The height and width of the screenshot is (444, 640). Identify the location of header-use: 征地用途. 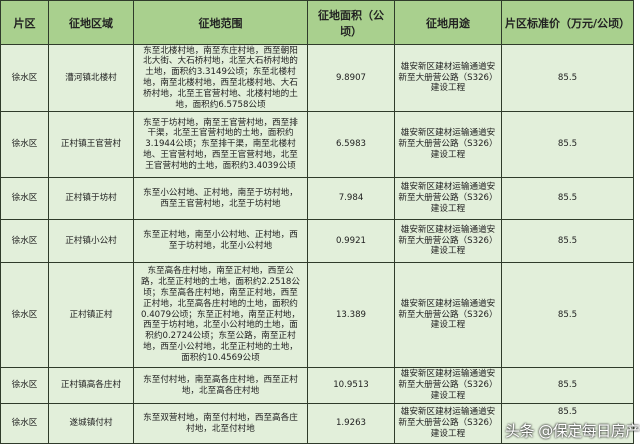
(448, 22).